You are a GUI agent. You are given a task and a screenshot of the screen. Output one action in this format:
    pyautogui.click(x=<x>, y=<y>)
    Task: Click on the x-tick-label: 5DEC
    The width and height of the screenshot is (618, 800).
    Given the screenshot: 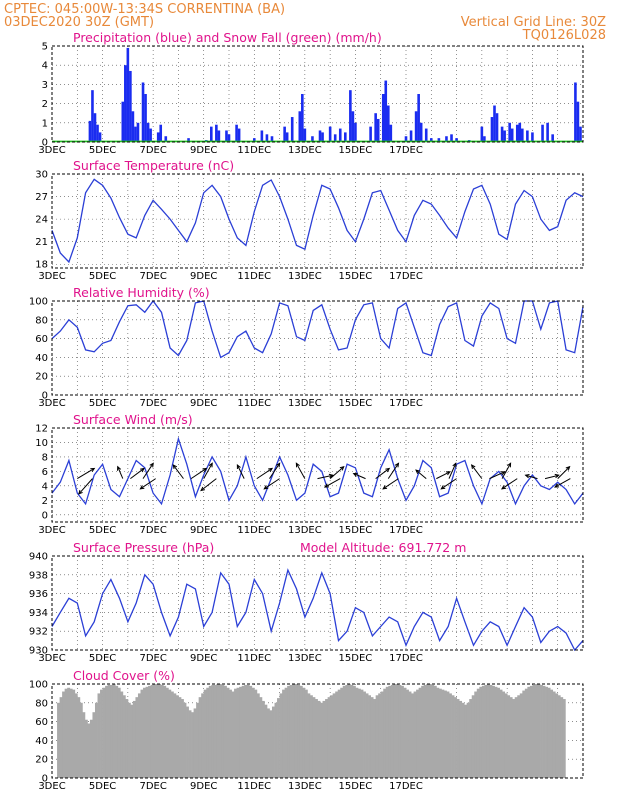 What is the action you would take?
    pyautogui.click(x=102, y=276)
    